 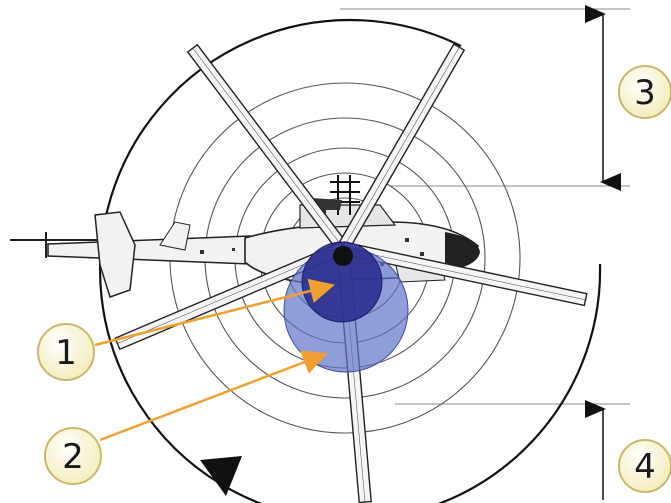 I want to click on svg-text: 2, so click(x=73, y=457).